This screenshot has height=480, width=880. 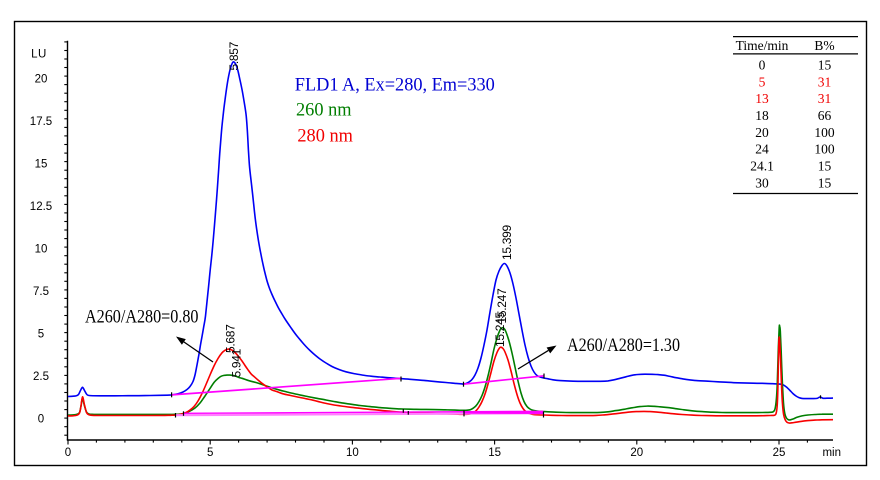 I want to click on svg-text: 13, so click(x=762, y=98).